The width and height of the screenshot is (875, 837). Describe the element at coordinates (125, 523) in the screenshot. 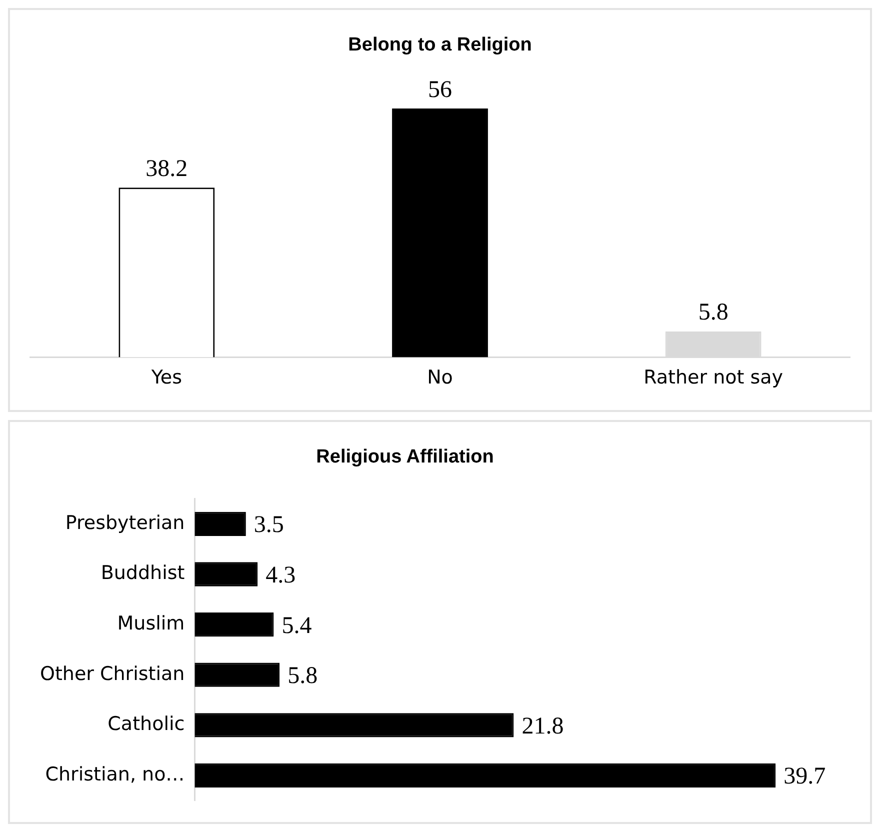

I see `y-tick-label: Presbyterian` at that location.